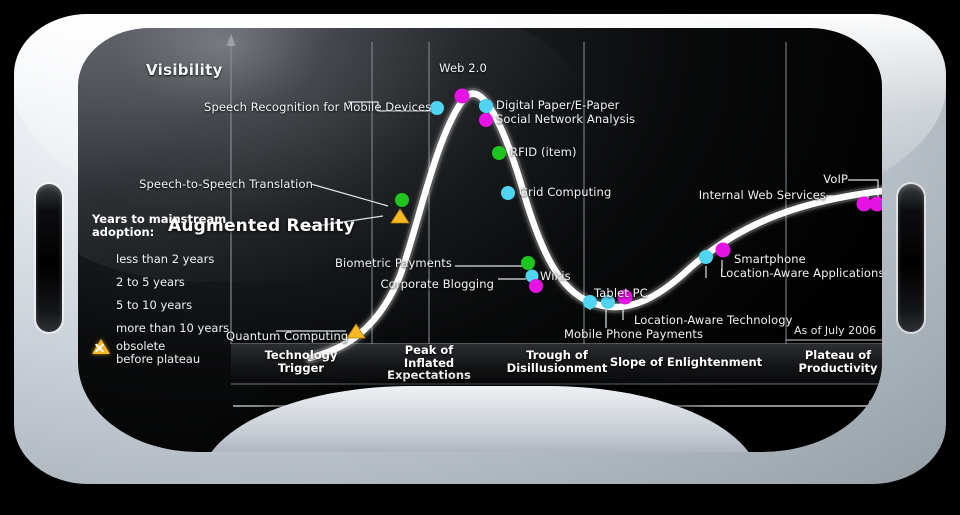 The image size is (960, 515). Describe the element at coordinates (437, 284) in the screenshot. I see `label-corporate-blogging: Corporate Blogging` at that location.